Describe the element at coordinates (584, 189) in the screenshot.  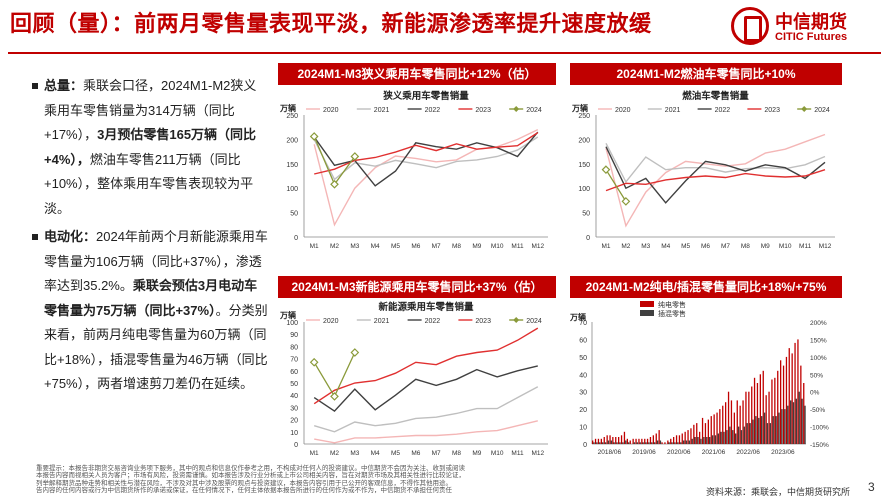
I see `y-tick-label: 100` at that location.